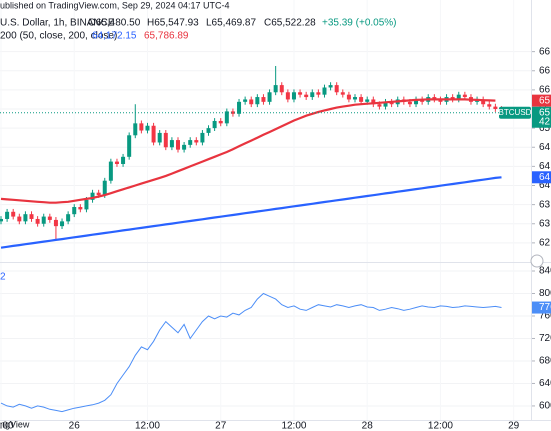 The image size is (551, 431). What do you see at coordinates (545, 338) in the screenshot?
I see `y-tick-label: 720` at bounding box center [545, 338].